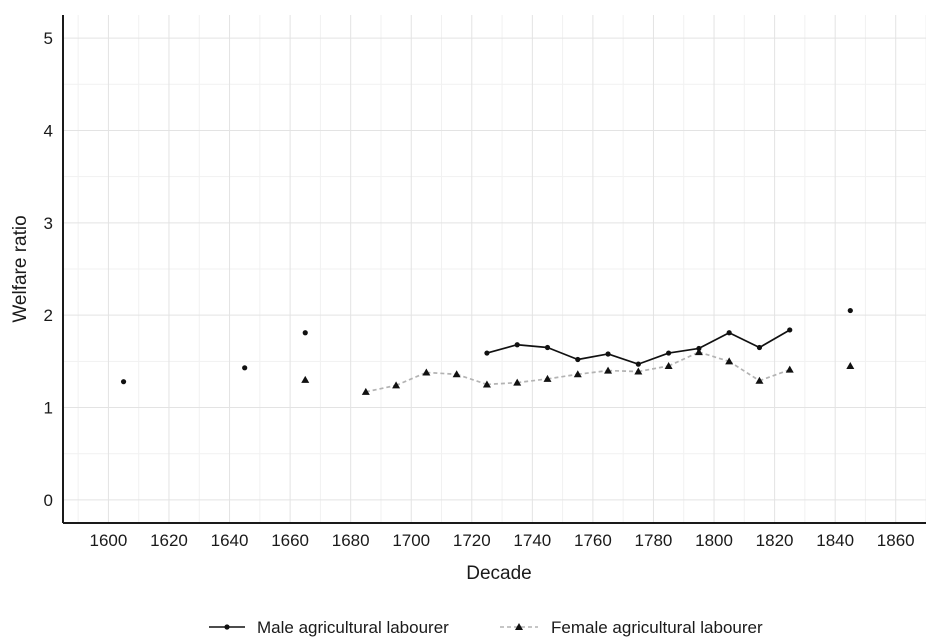 This screenshot has width=926, height=637. I want to click on x-tick-label: 1840, so click(835, 540).